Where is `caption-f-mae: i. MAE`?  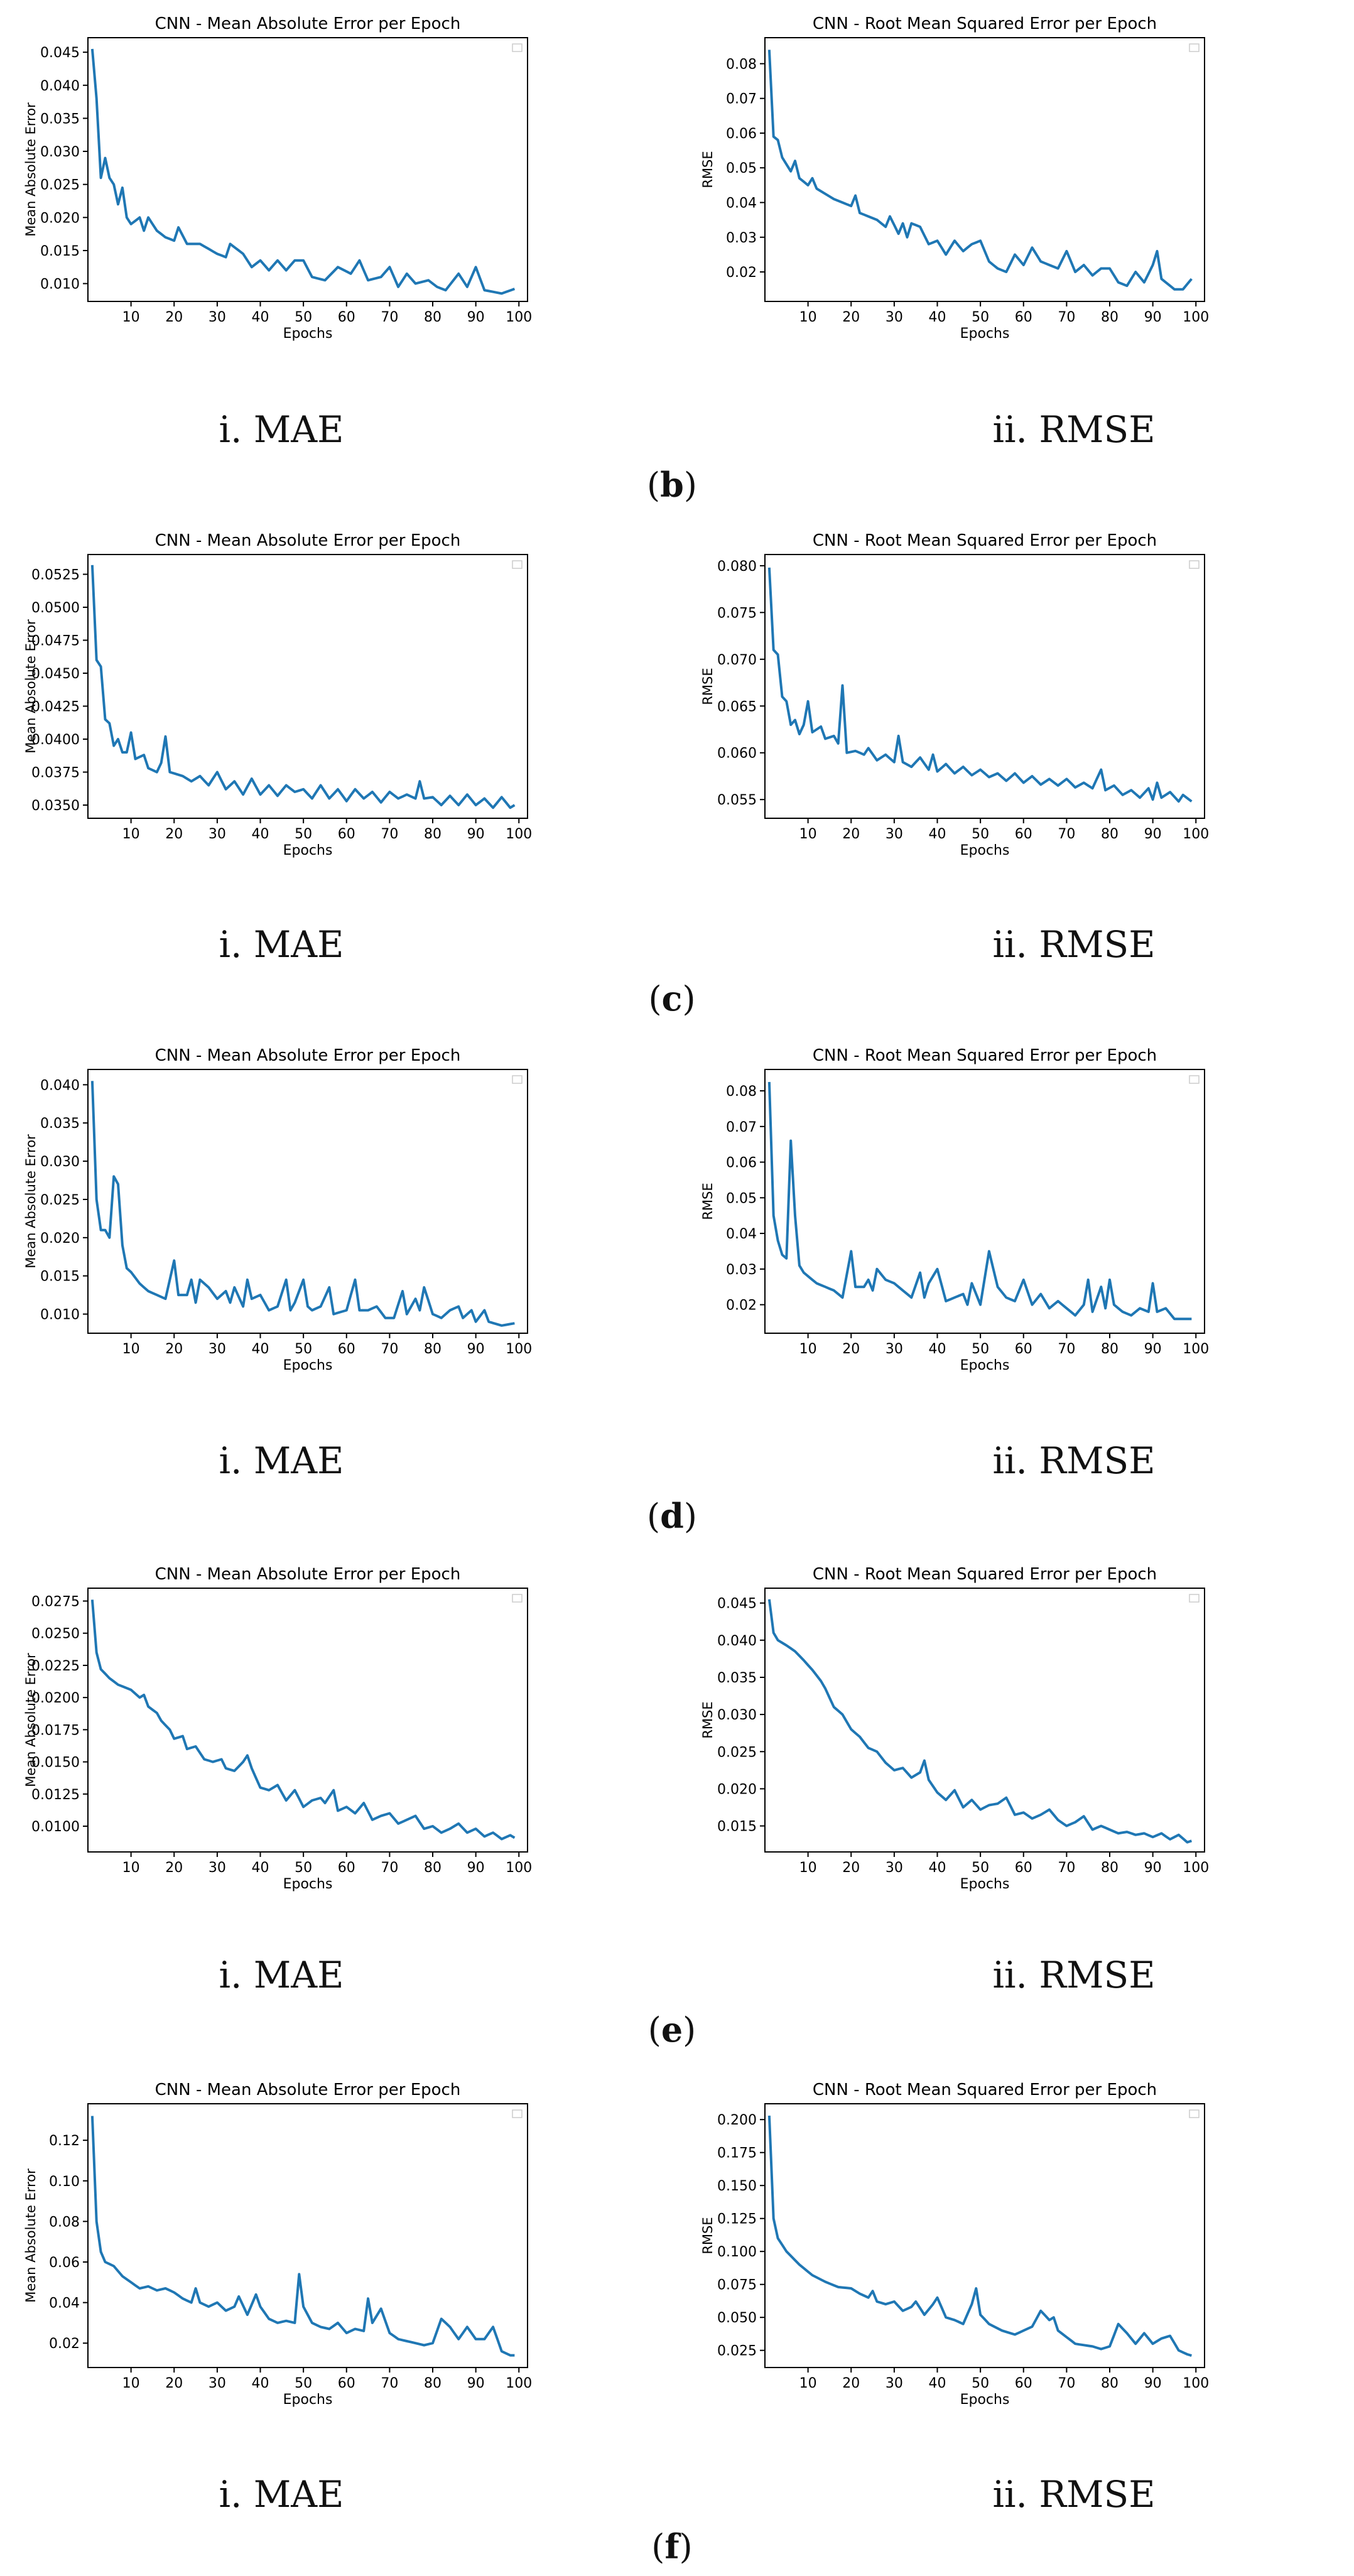 caption-f-mae: i. MAE is located at coordinates (281, 2495).